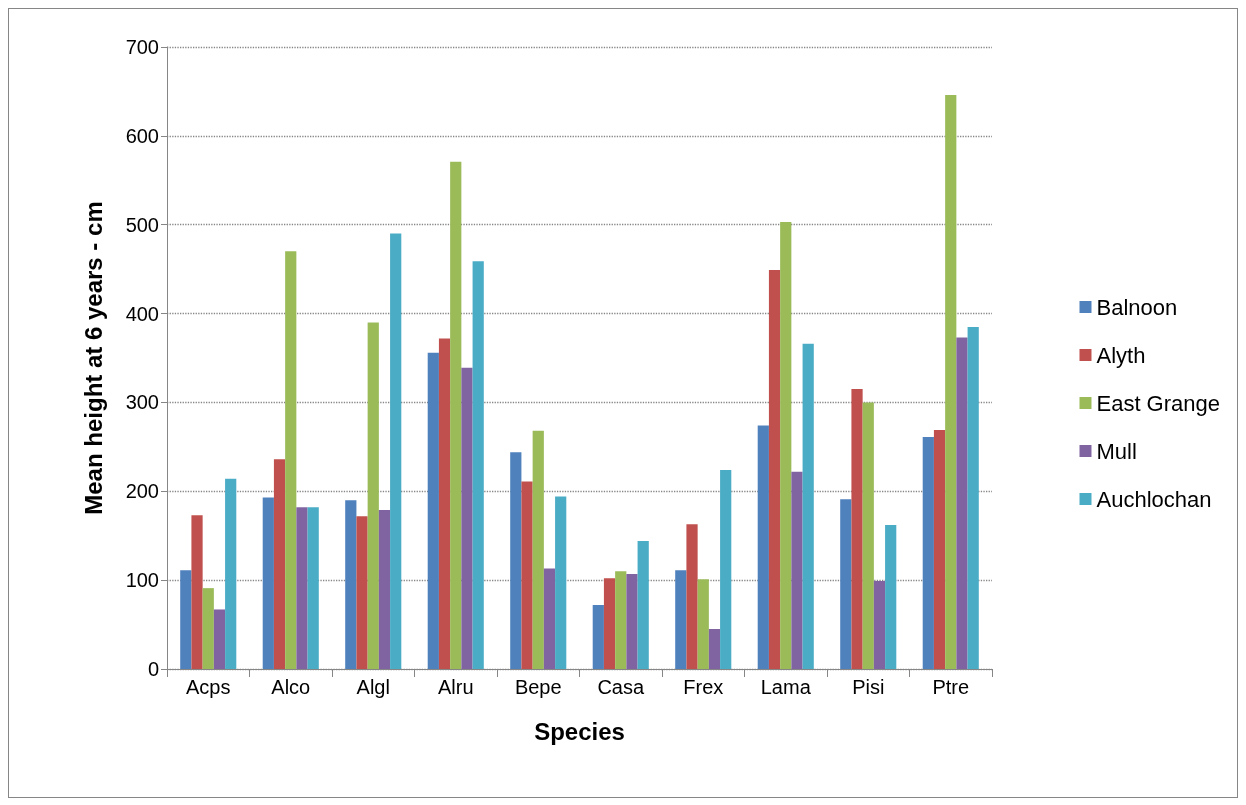 The width and height of the screenshot is (1246, 805). I want to click on x-tick-label: Acps, so click(208, 687).